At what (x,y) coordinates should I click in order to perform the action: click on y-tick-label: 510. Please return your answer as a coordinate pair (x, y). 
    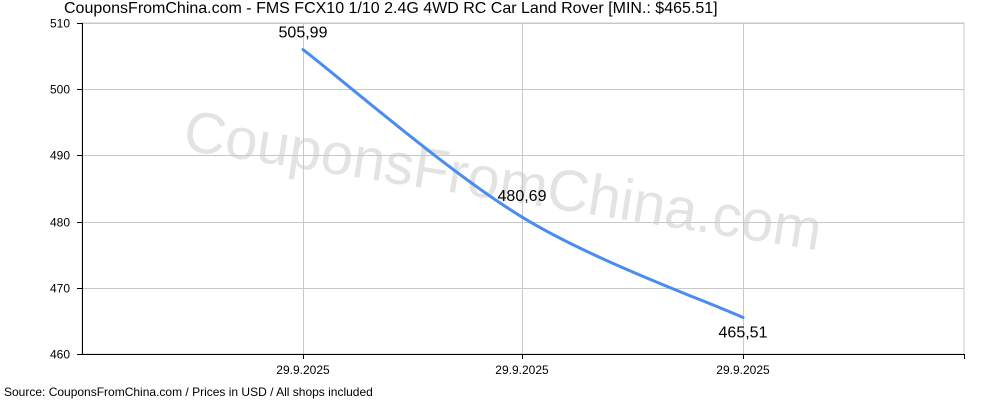
    Looking at the image, I should click on (60, 24).